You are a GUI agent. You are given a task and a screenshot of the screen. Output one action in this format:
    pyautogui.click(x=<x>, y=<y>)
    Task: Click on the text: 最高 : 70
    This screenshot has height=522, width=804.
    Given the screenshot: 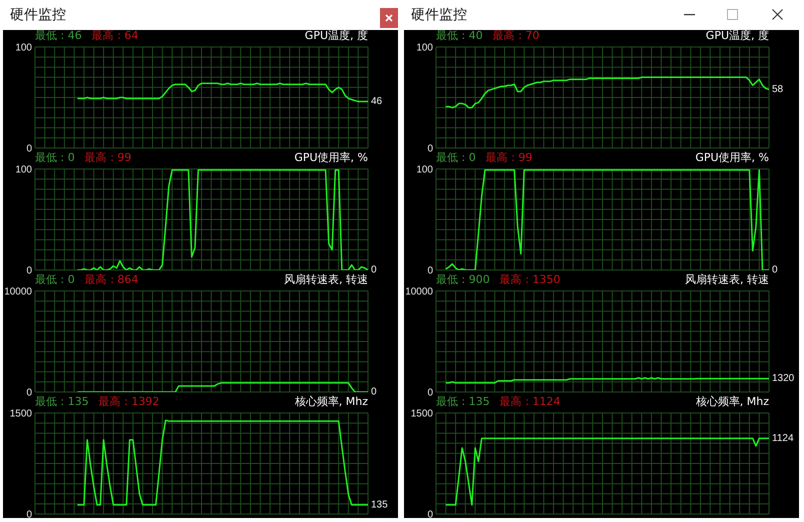 What is the action you would take?
    pyautogui.click(x=516, y=36)
    